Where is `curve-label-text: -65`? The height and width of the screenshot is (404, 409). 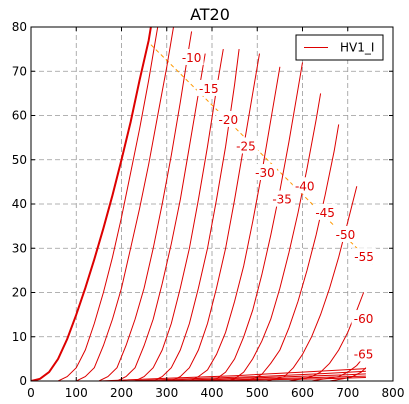 curve-label-text: -65 is located at coordinates (364, 354).